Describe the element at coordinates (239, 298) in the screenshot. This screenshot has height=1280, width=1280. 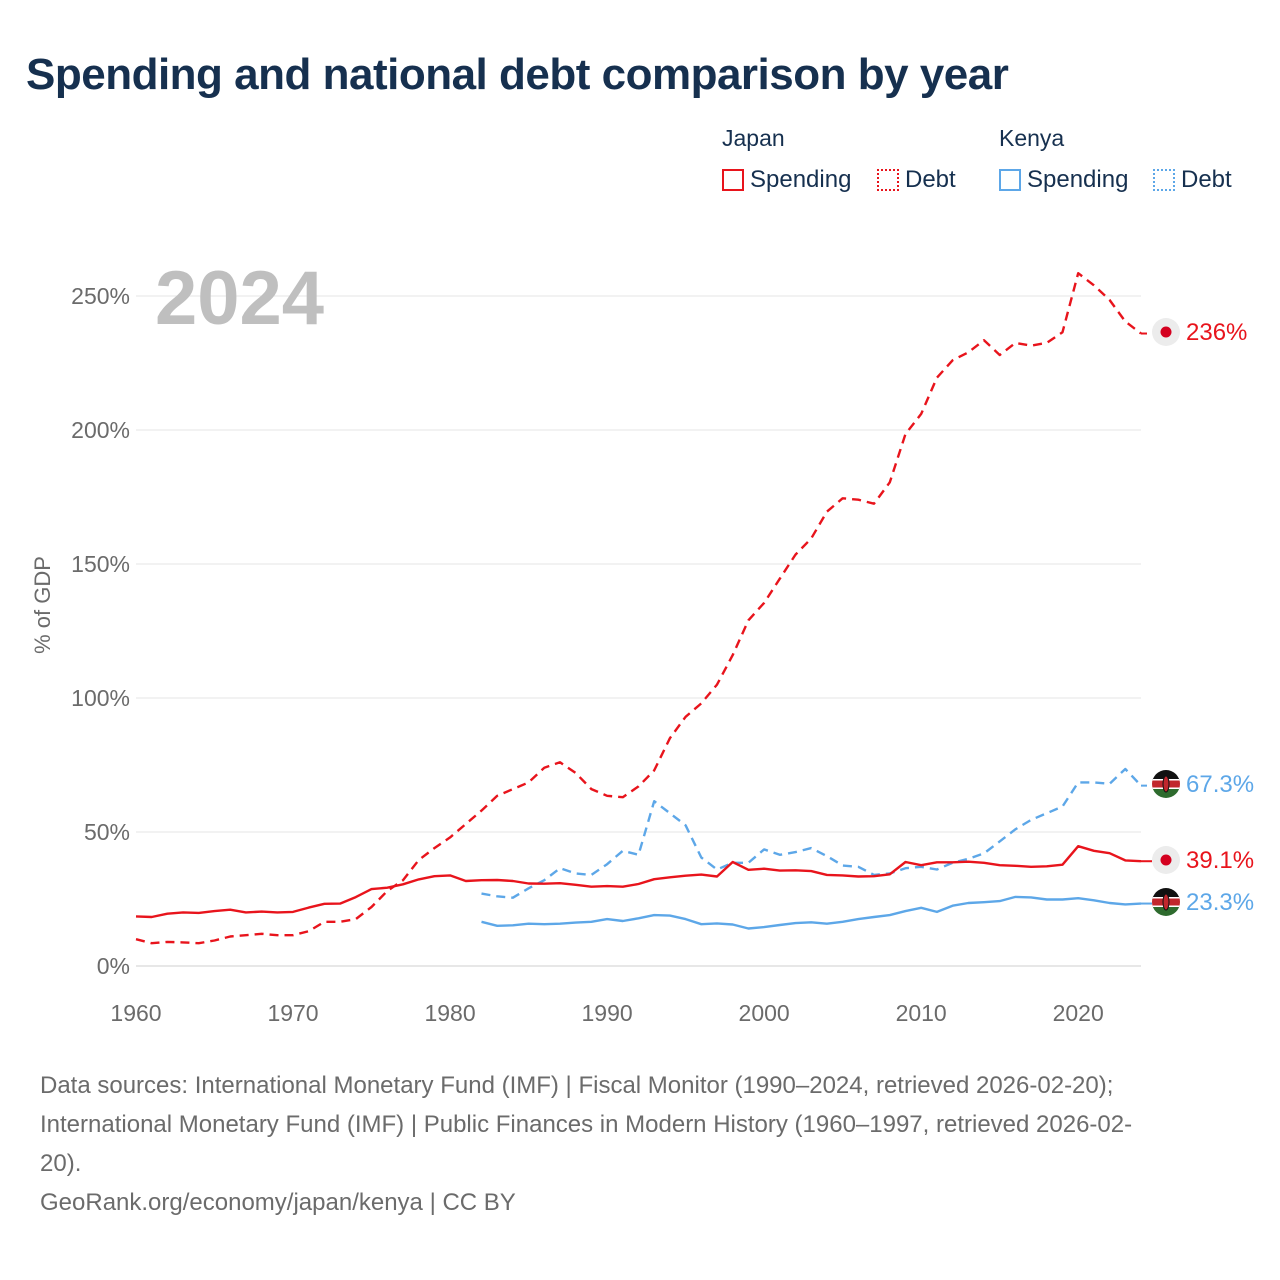
I see `year-label: 2024` at that location.